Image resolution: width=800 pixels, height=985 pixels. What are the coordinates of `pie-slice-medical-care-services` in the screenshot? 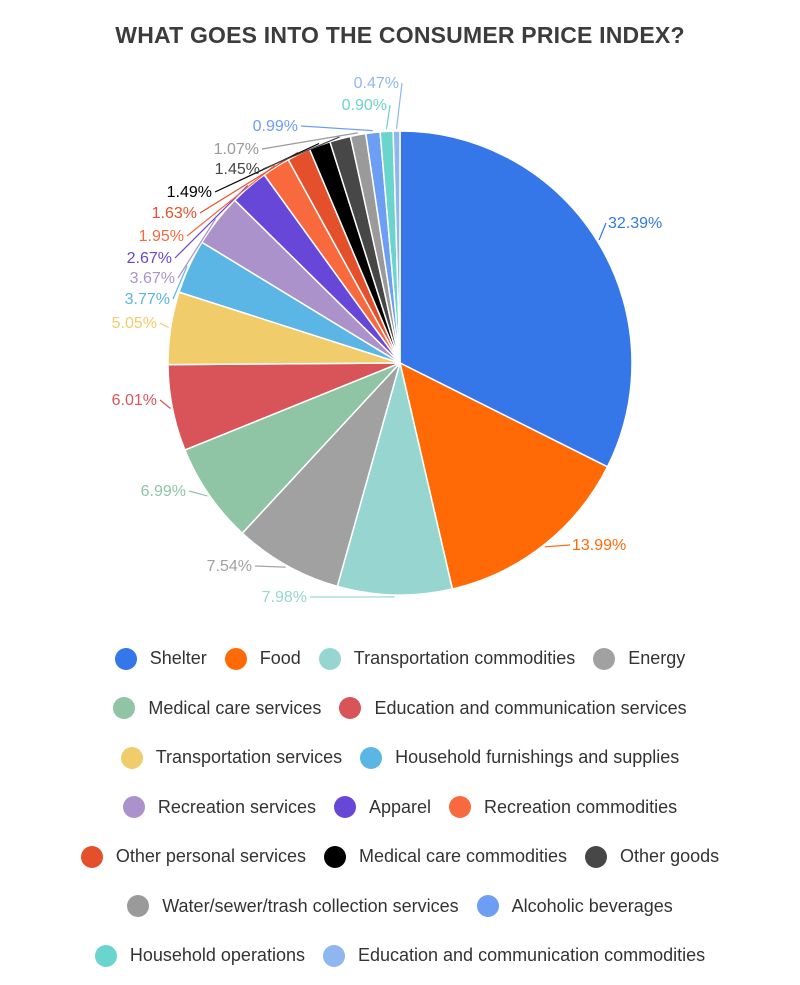 It's located at (292, 448).